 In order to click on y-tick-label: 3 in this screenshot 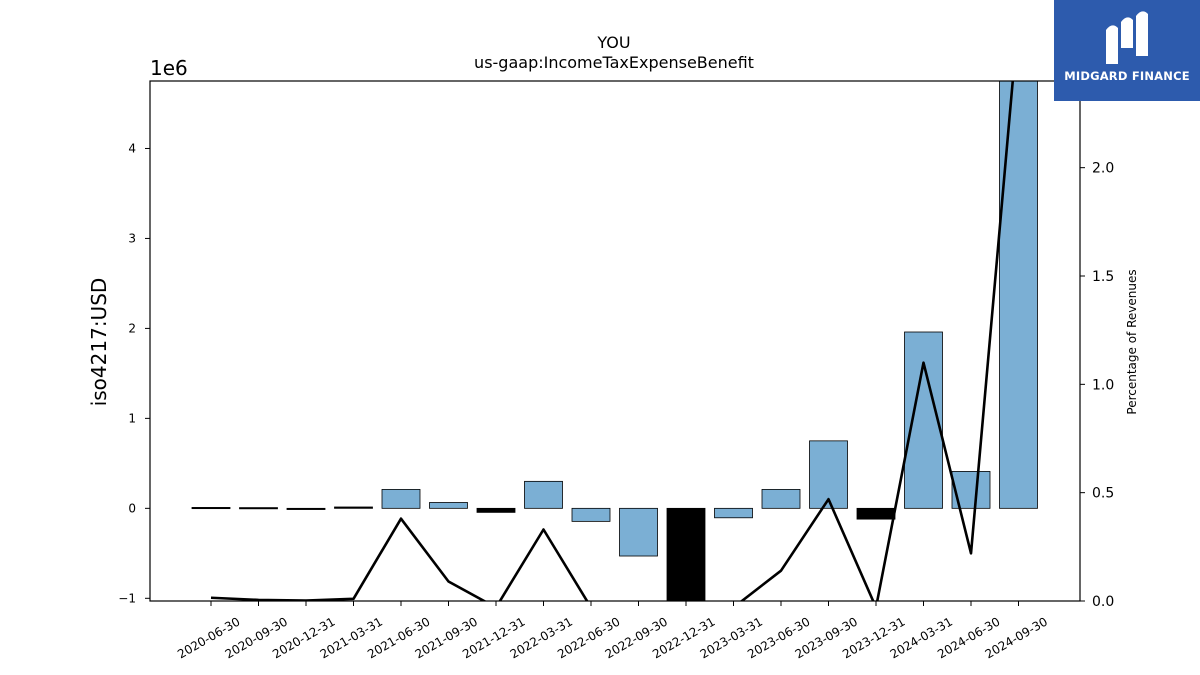, I will do `click(132, 238)`.